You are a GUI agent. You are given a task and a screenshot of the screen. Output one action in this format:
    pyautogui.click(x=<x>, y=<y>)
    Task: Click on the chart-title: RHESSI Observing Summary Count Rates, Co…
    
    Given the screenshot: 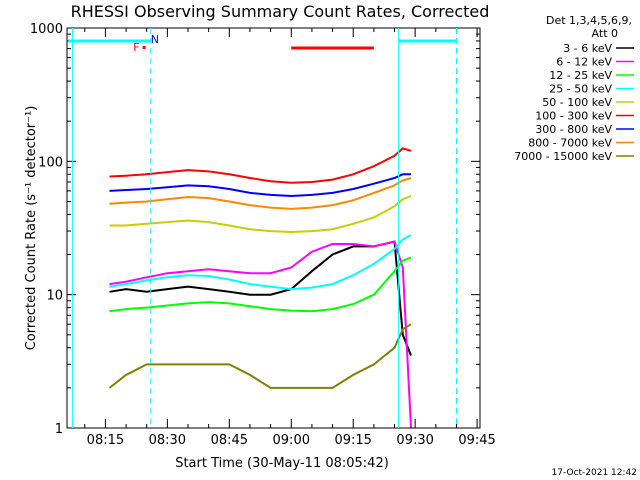 What is the action you would take?
    pyautogui.click(x=280, y=11)
    